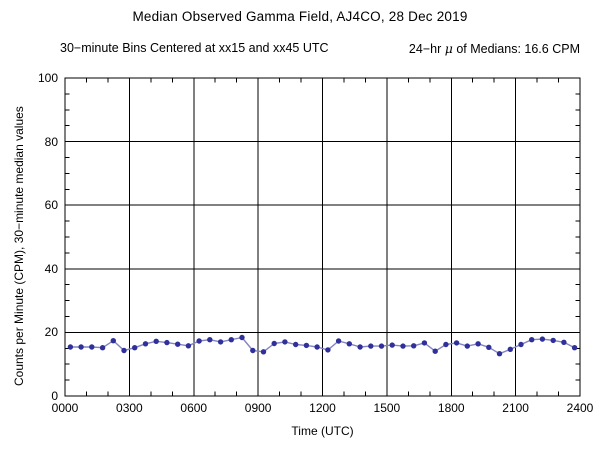  Describe the element at coordinates (448, 48) in the screenshot. I see `mu-symbol: μ` at that location.